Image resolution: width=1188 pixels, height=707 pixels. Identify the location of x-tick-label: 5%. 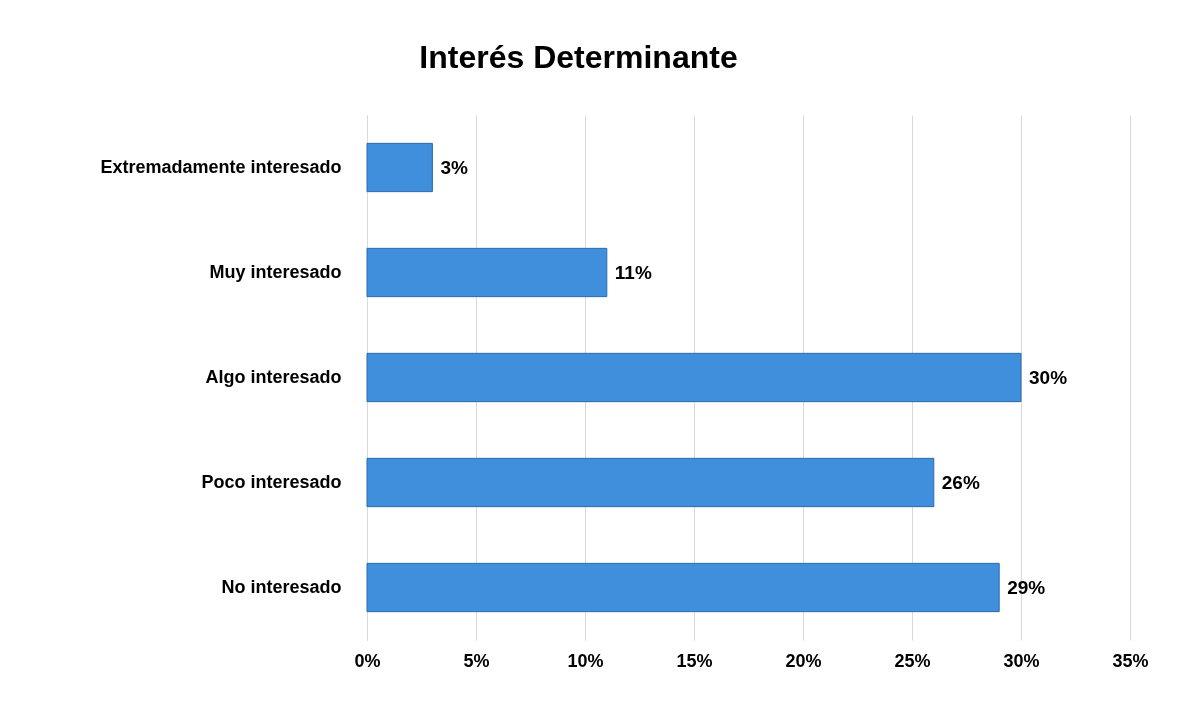
(476, 660).